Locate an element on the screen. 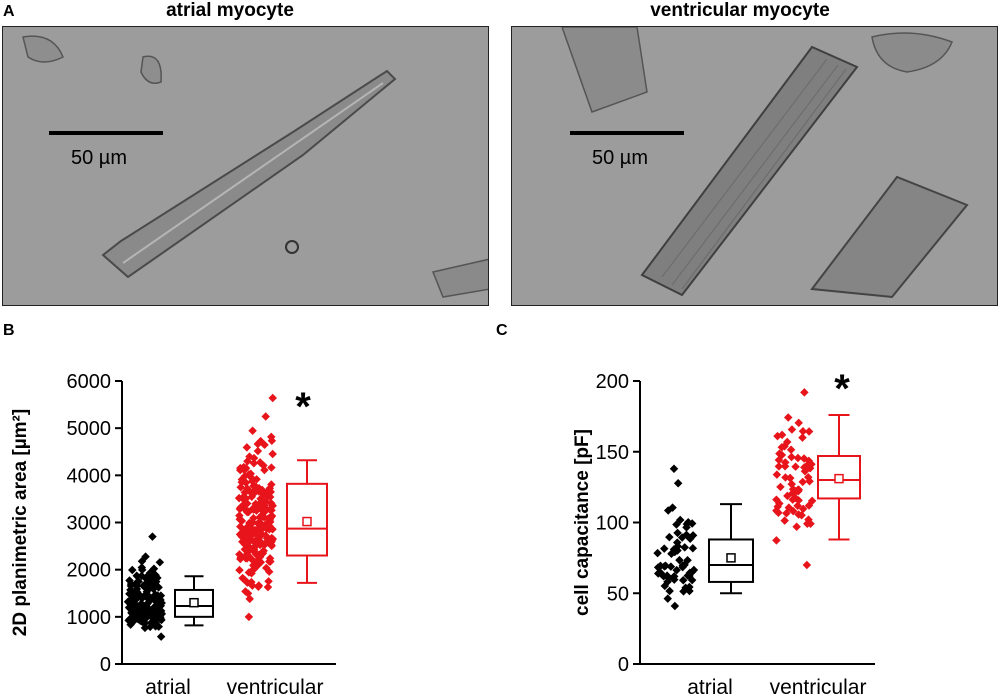  y-tick-label: 200 is located at coordinates (612, 382).